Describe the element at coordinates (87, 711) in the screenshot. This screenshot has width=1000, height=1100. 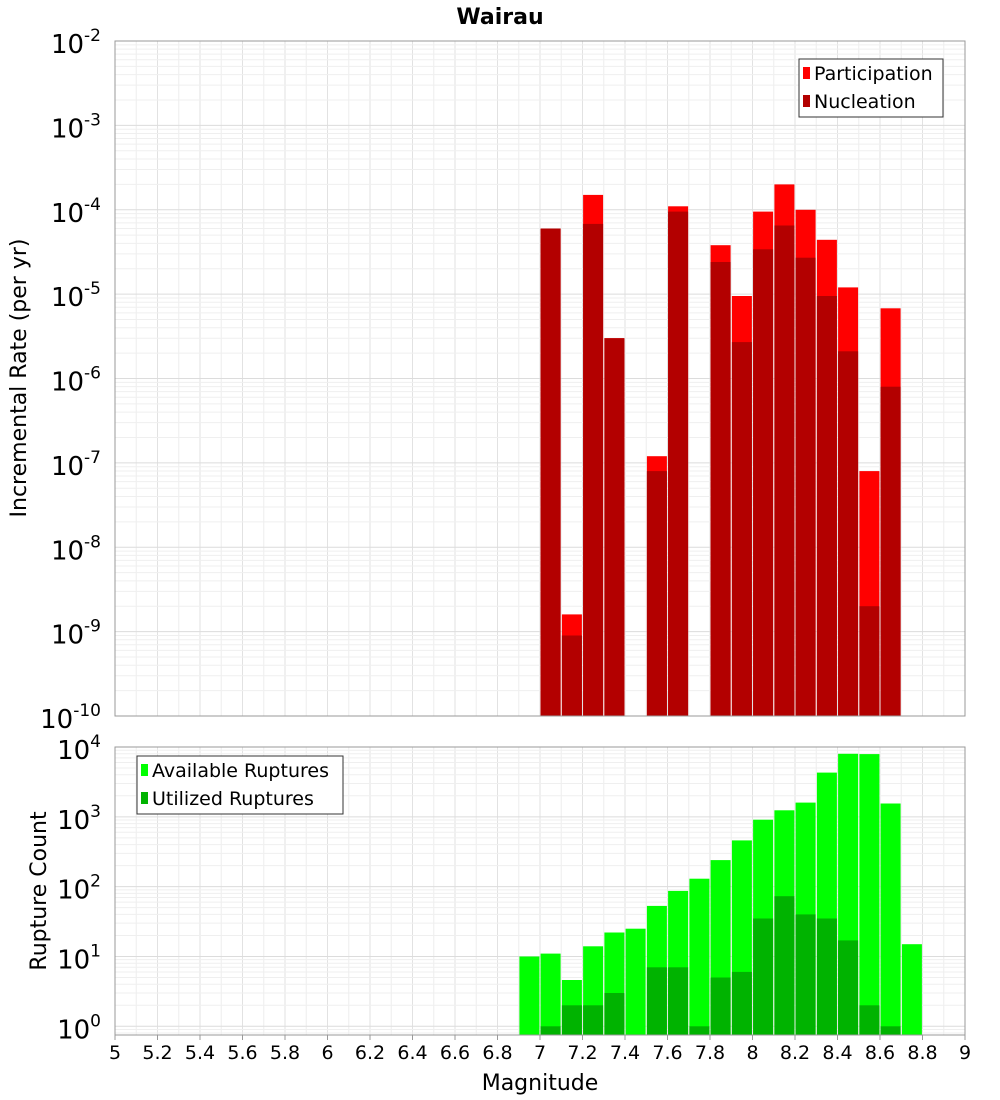
I see `y-tick-exponent: -10` at that location.